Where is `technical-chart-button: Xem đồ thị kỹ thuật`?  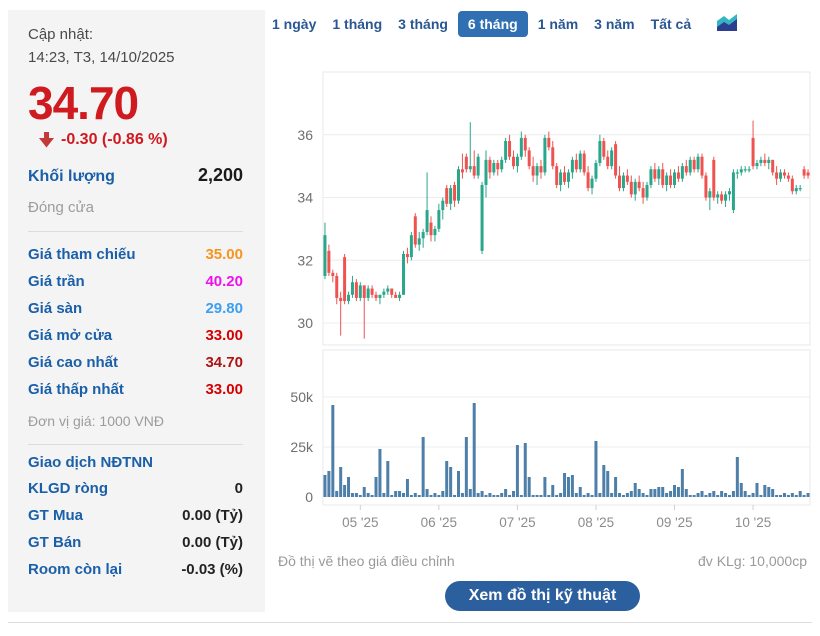 technical-chart-button: Xem đồ thị kỹ thuật is located at coordinates (542, 596).